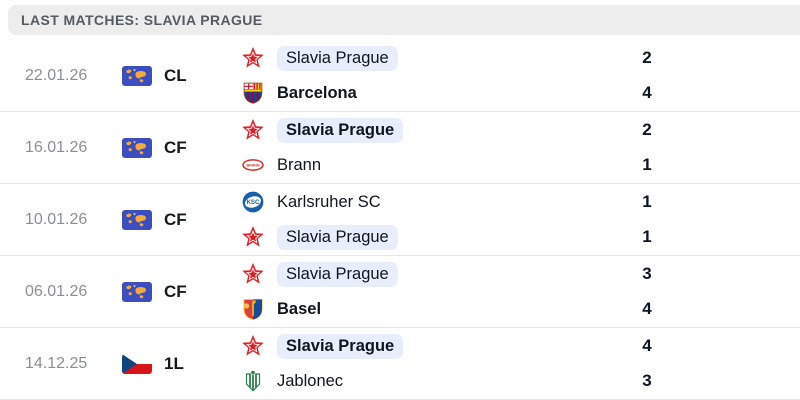  Describe the element at coordinates (174, 363) in the screenshot. I see `competition-code: 1L` at that location.